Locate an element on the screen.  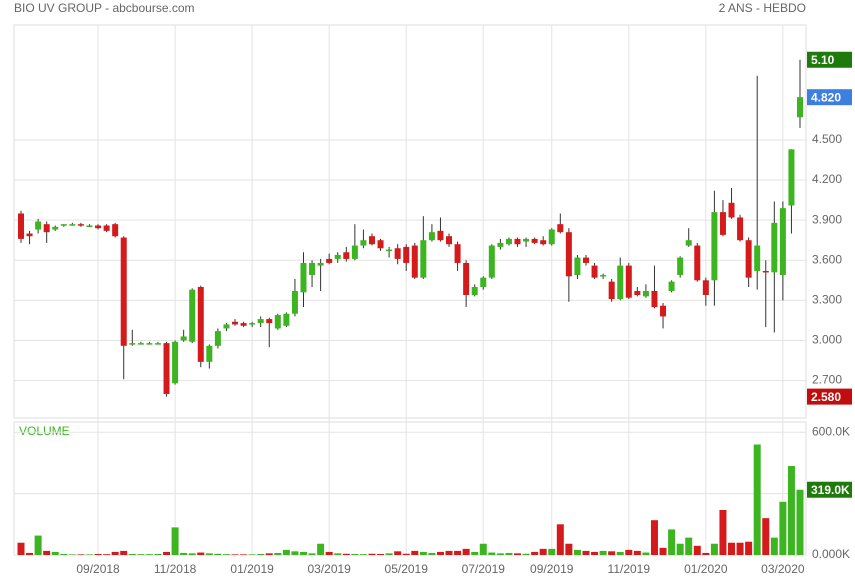
x-tick-label: 09/2019 is located at coordinates (552, 569).